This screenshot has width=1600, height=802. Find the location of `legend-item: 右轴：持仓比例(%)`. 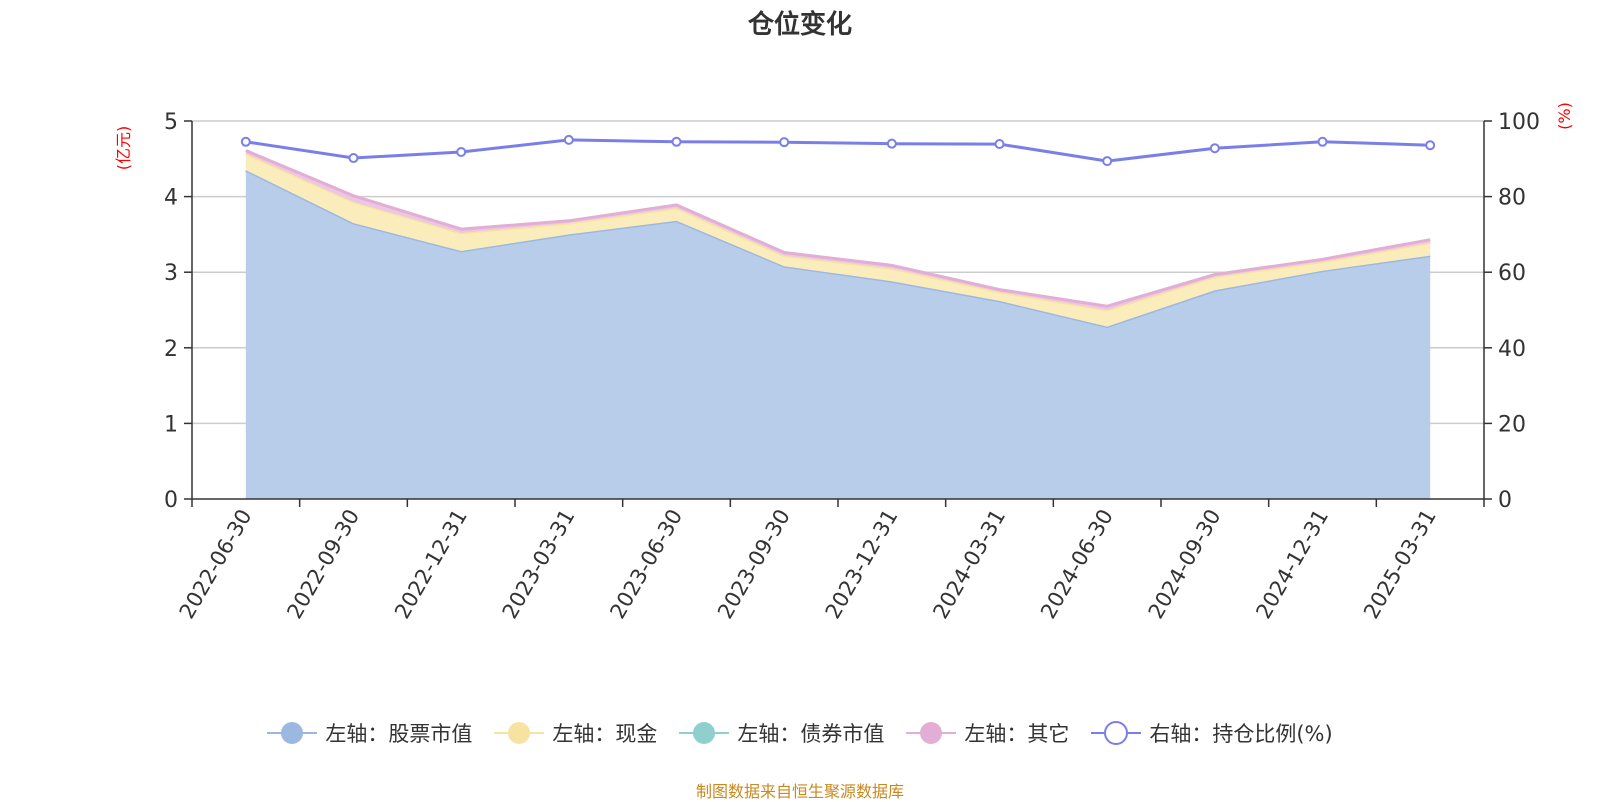

legend-item: 右轴：持仓比例(%) is located at coordinates (1212, 733).